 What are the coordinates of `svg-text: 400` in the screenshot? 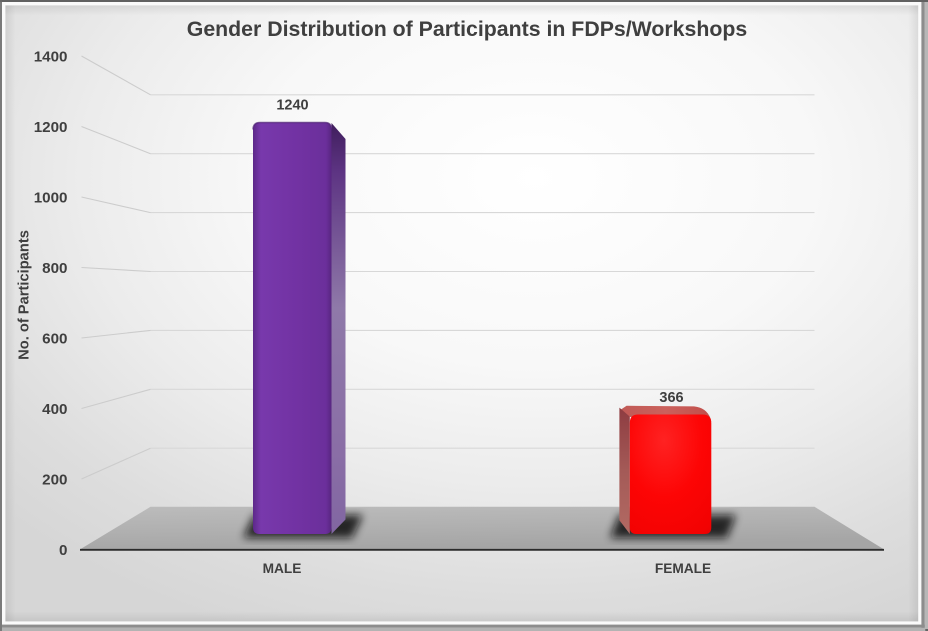 It's located at (54, 409).